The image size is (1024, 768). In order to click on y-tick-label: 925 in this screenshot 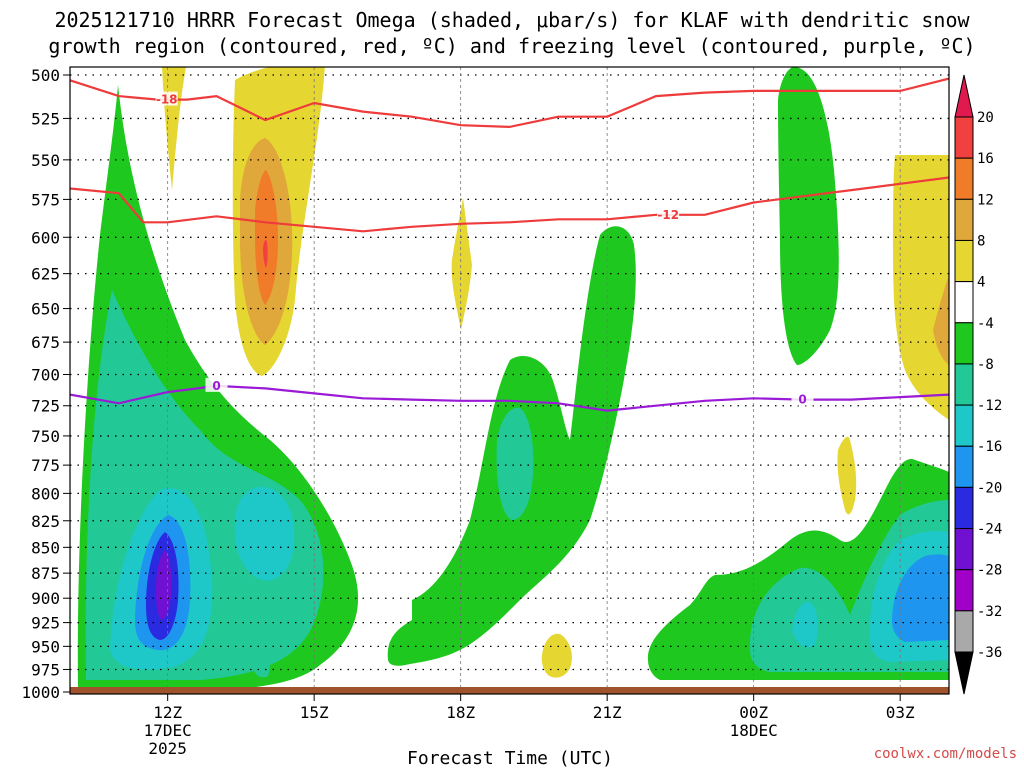, I will do `click(45, 623)`.